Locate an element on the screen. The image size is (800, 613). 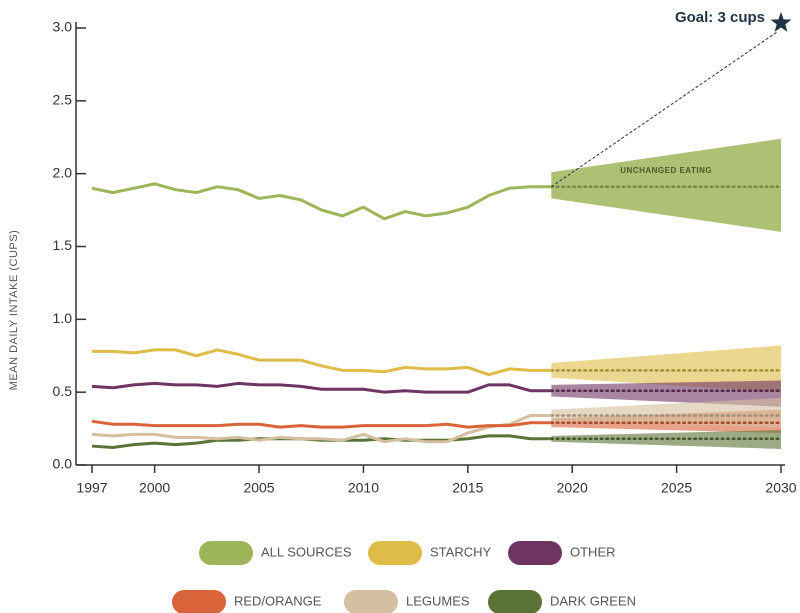
legend-item: LEGUMES is located at coordinates (407, 601).